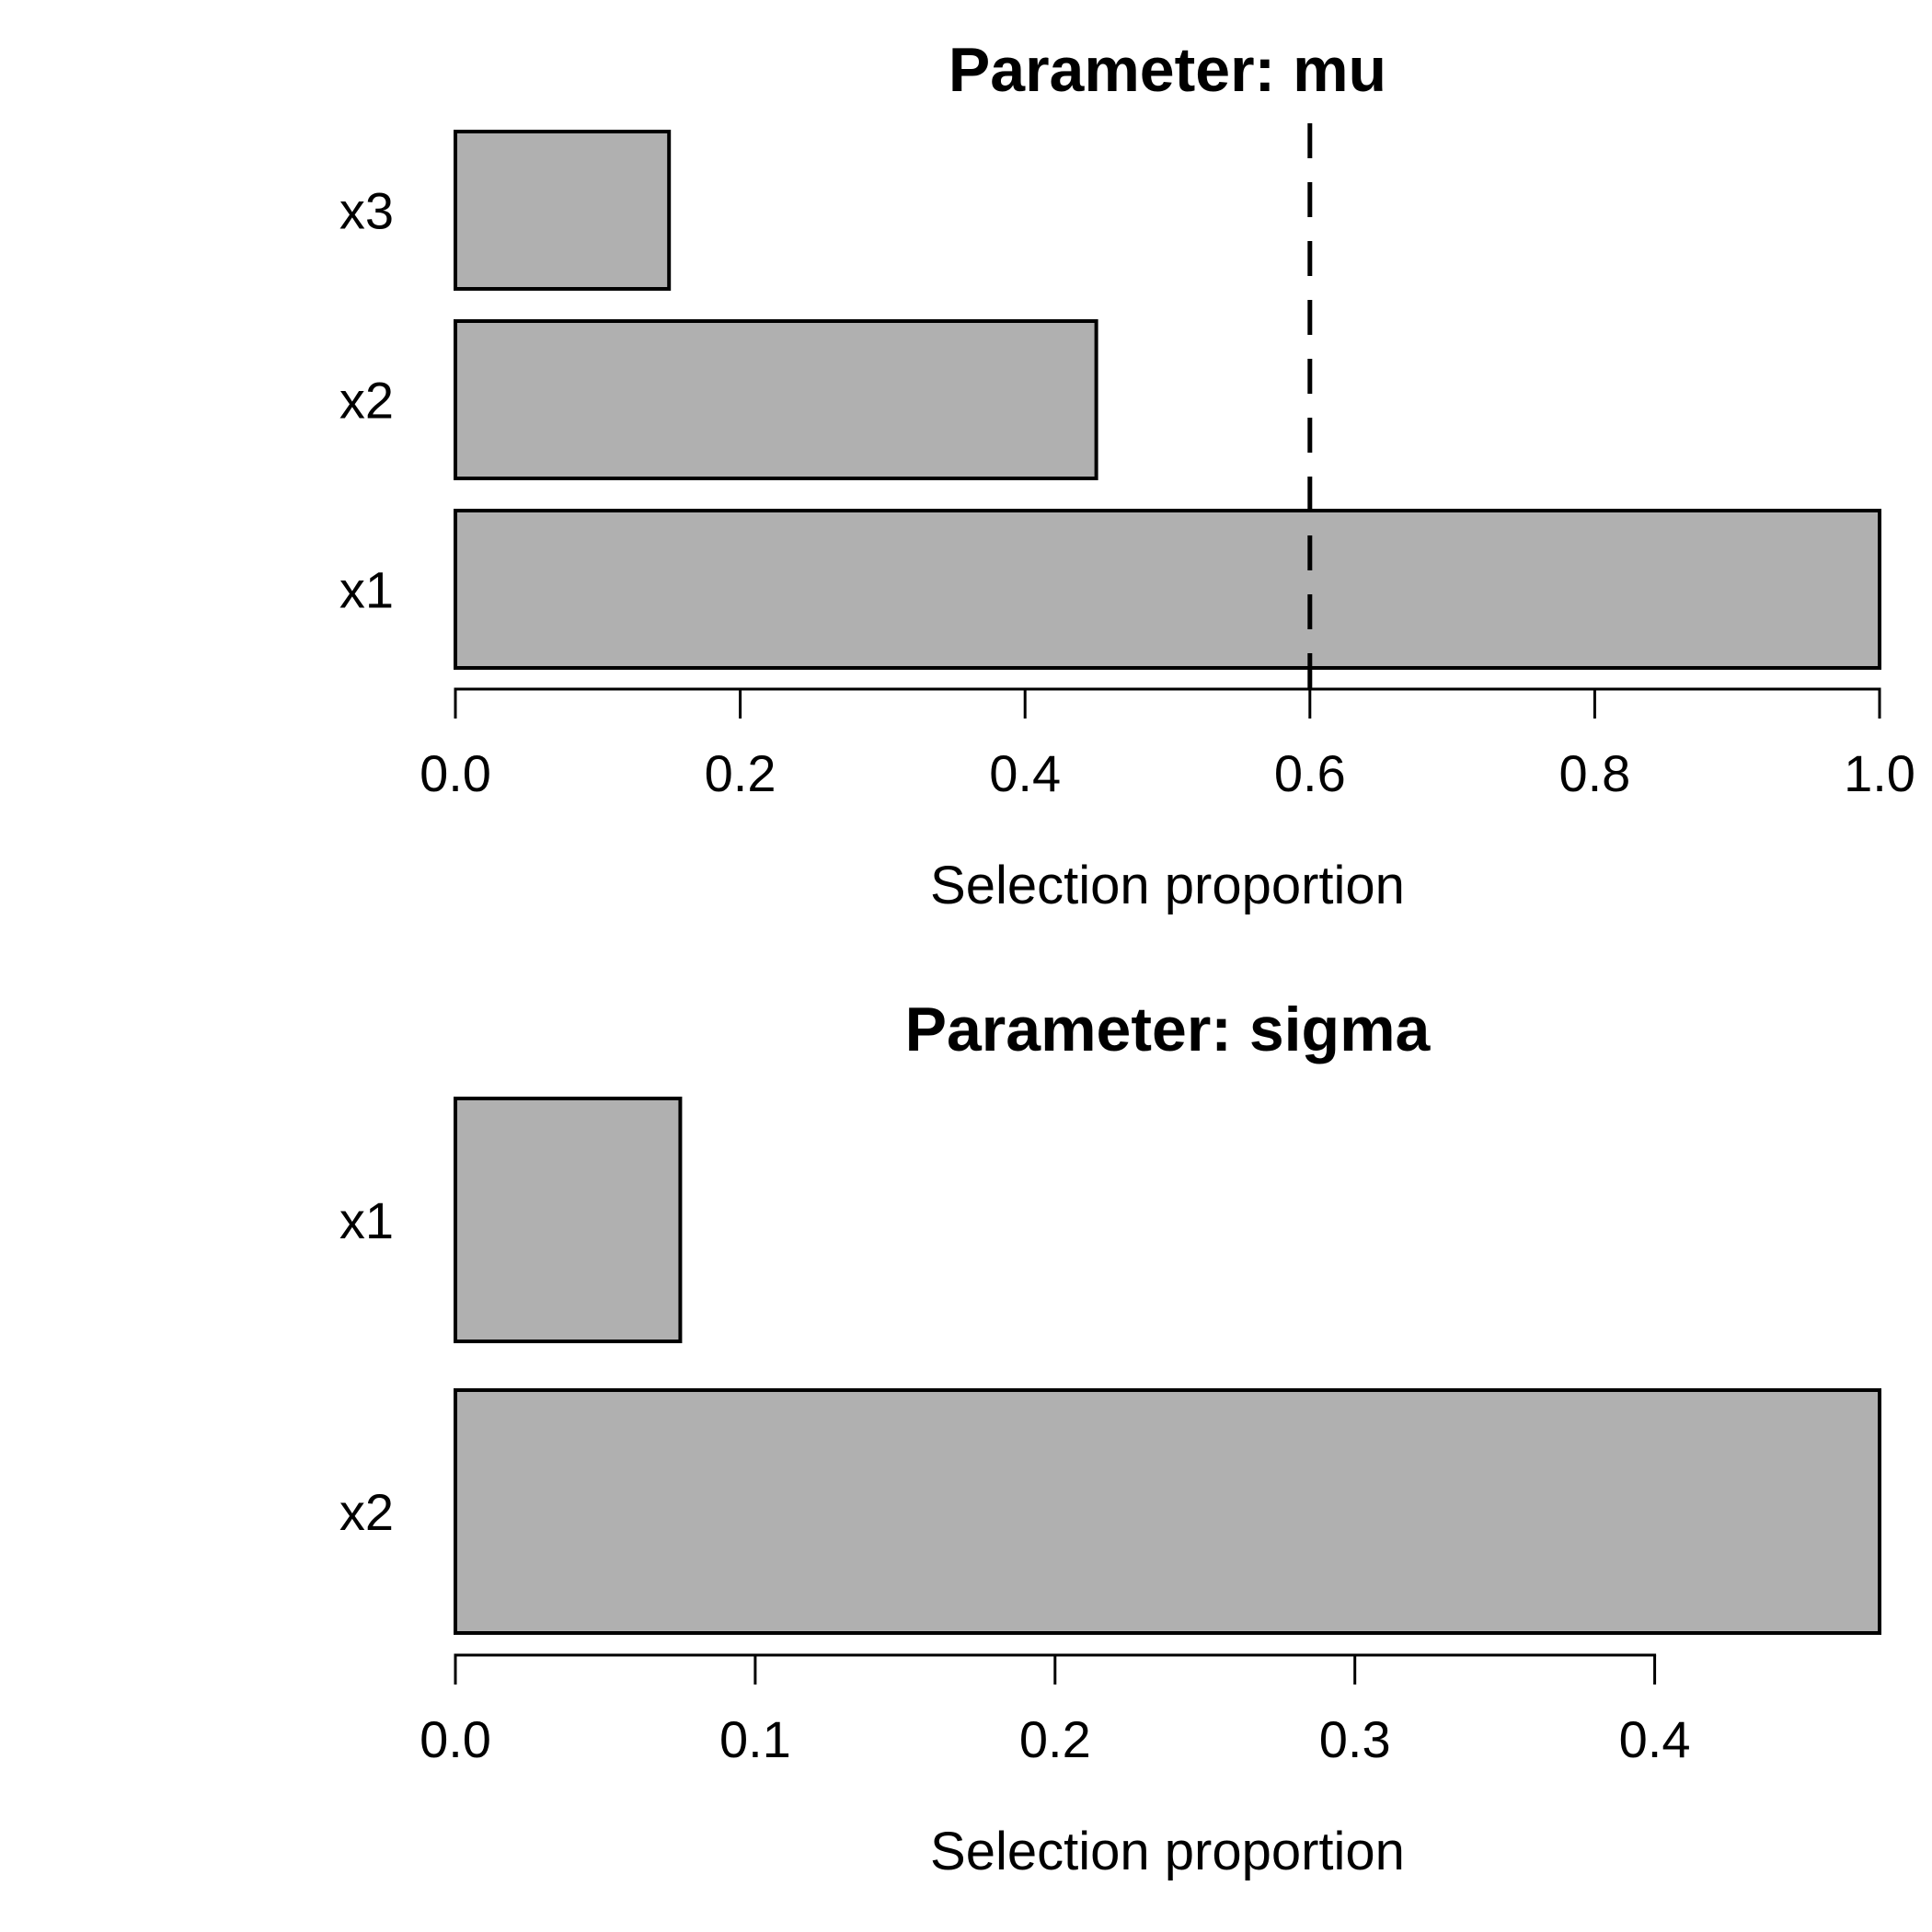 The height and width of the screenshot is (1932, 1932). What do you see at coordinates (1594, 773) in the screenshot?
I see `x-axis-tick-label: 0.8` at bounding box center [1594, 773].